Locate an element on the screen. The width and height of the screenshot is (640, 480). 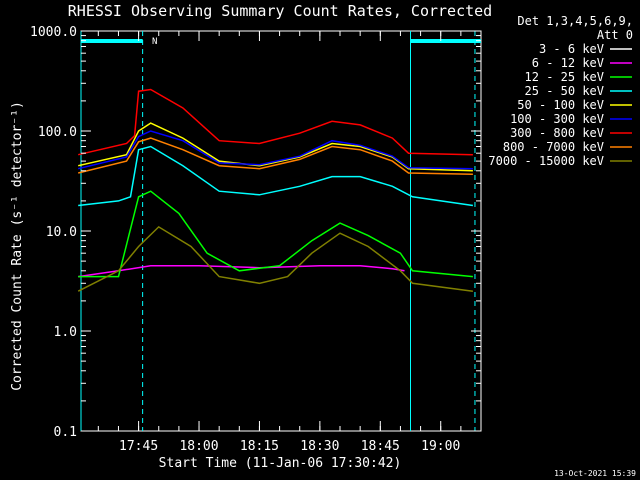
y-axis-label: Corrected Count Rate (s⁻¹ detector⁻¹) is located at coordinates (17, 246).